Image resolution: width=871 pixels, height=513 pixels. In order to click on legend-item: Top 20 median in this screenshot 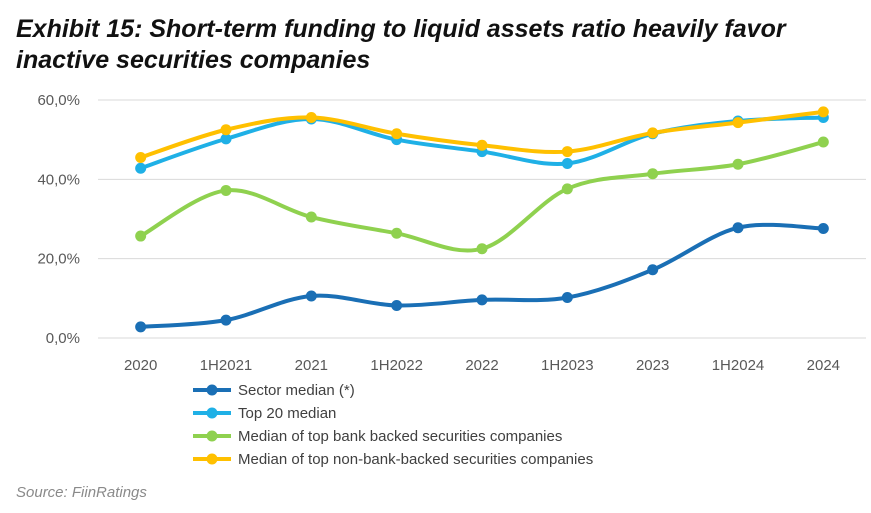, I will do `click(264, 413)`.